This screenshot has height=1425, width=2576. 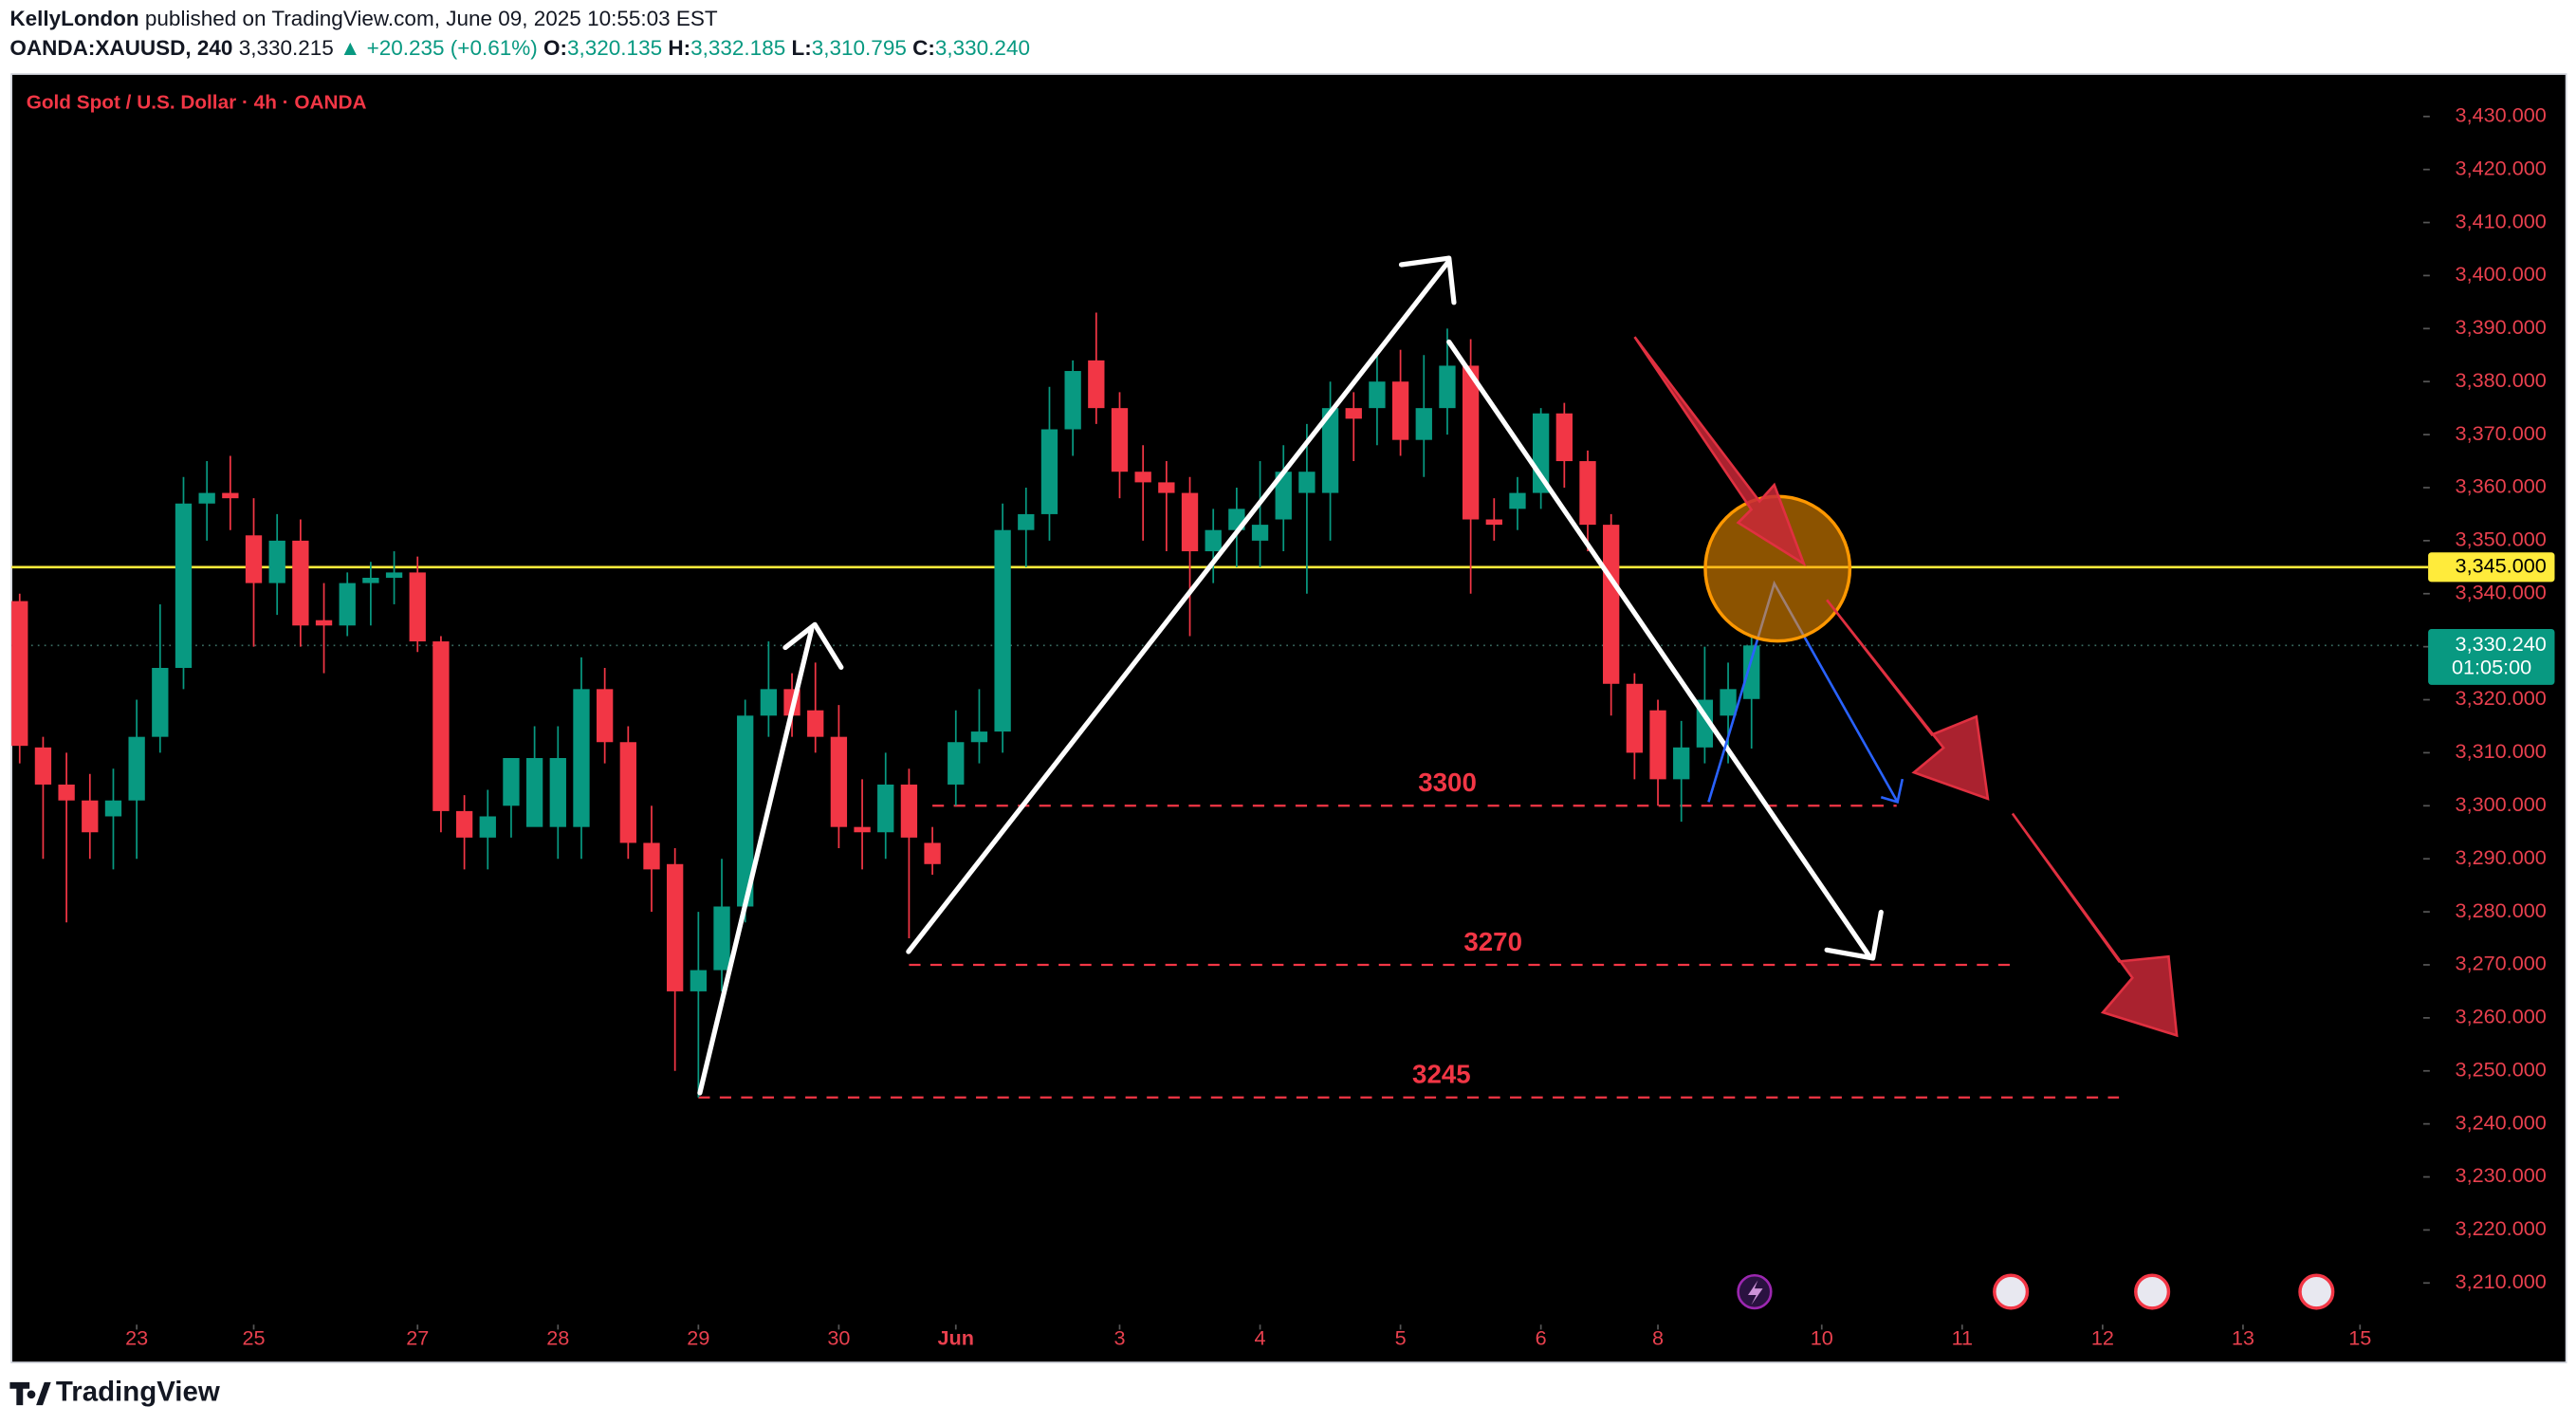 What do you see at coordinates (2102, 1338) in the screenshot?
I see `x-tick-label: 12` at bounding box center [2102, 1338].